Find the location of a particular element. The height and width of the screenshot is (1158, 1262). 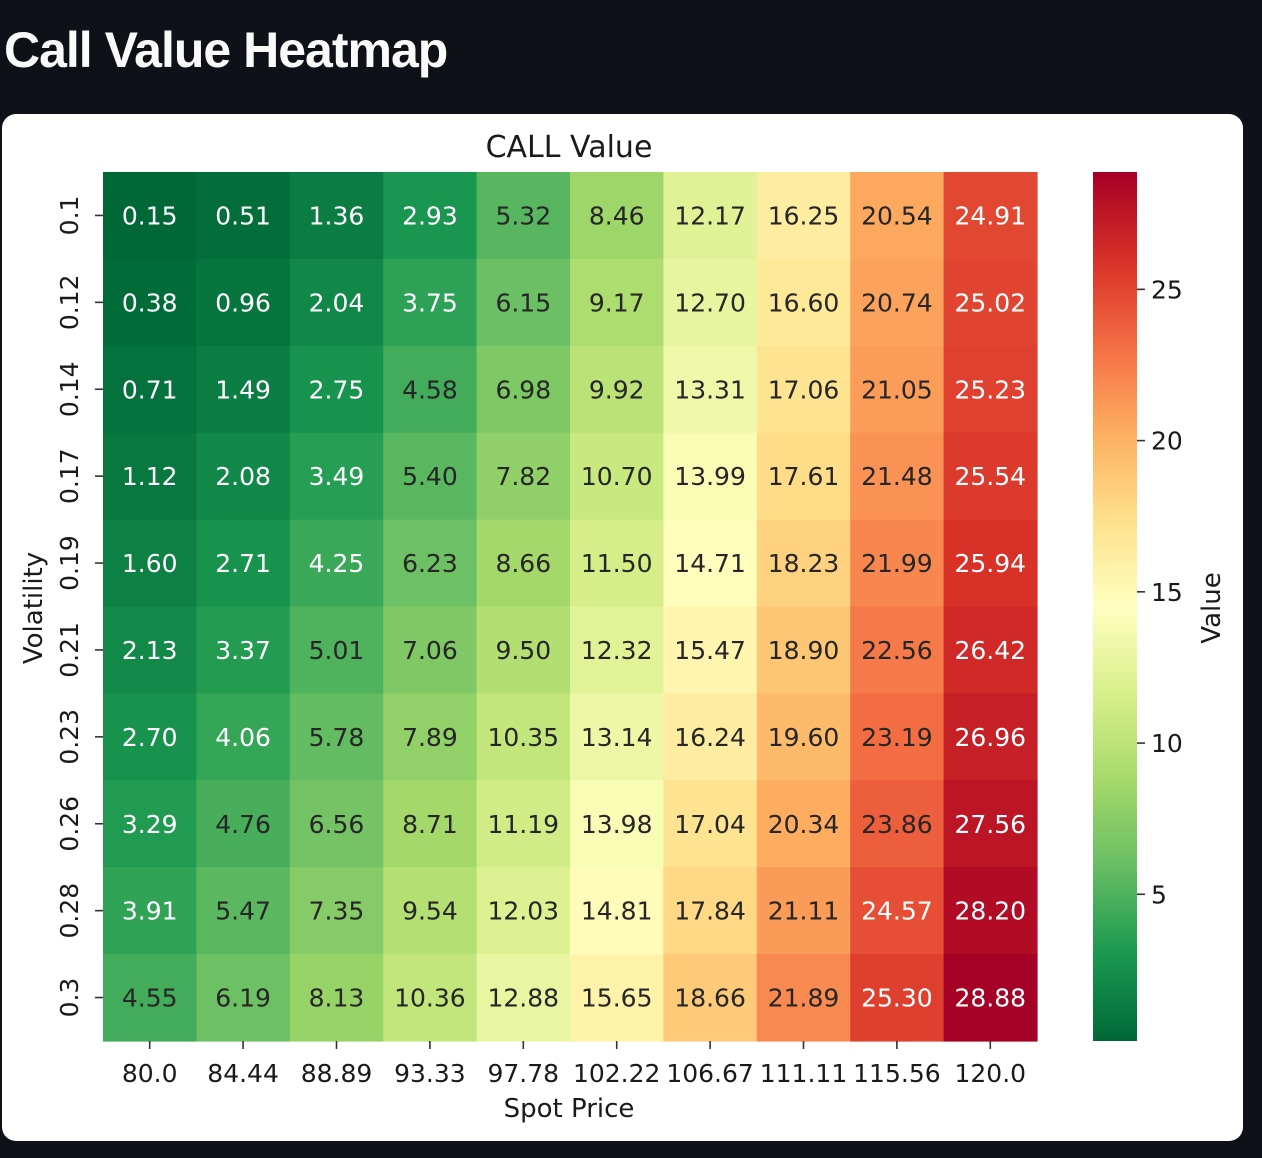

cell-value-label: 2.08 is located at coordinates (243, 476).